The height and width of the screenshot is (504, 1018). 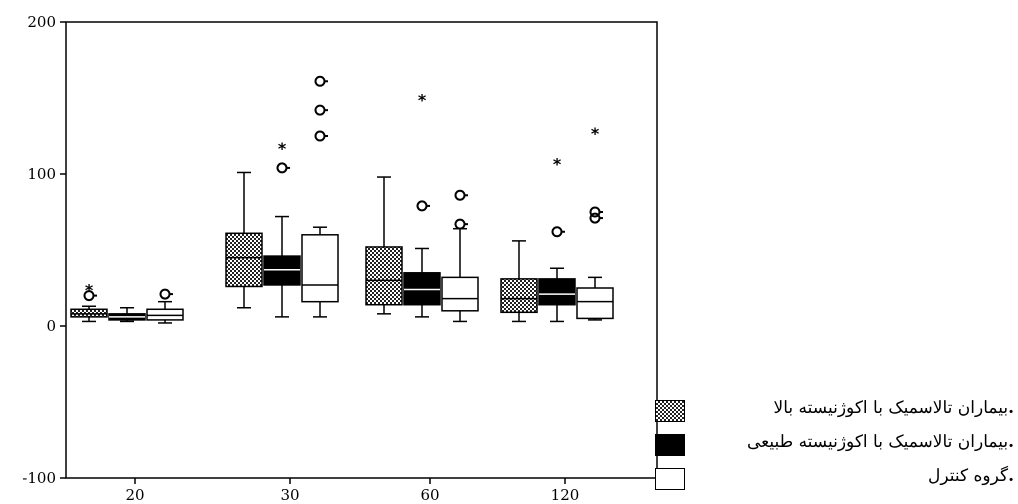 What do you see at coordinates (894, 408) in the screenshot?
I see `legend-label: بیماران تالاسمیک با اکوژنیسته بالا` at bounding box center [894, 408].